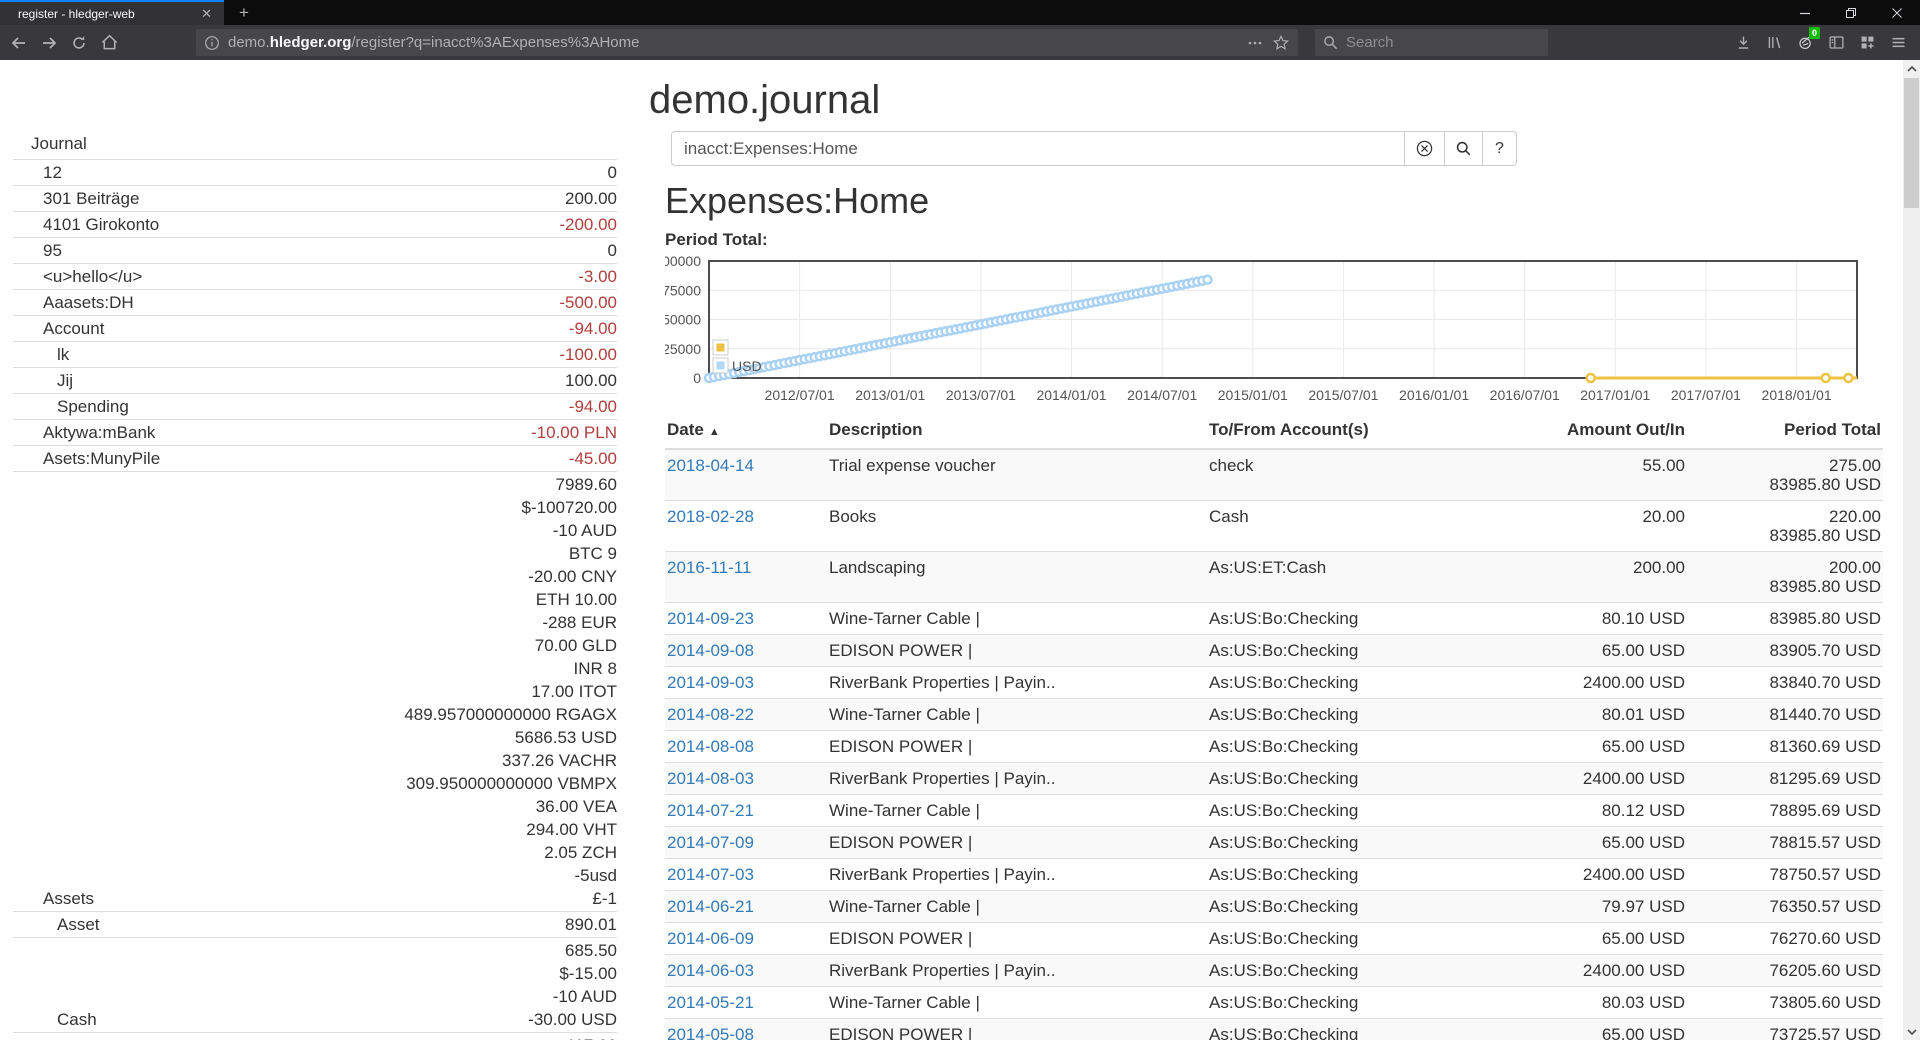 This screenshot has width=1920, height=1040. Describe the element at coordinates (1743, 42) in the screenshot. I see `downloads-button` at that location.